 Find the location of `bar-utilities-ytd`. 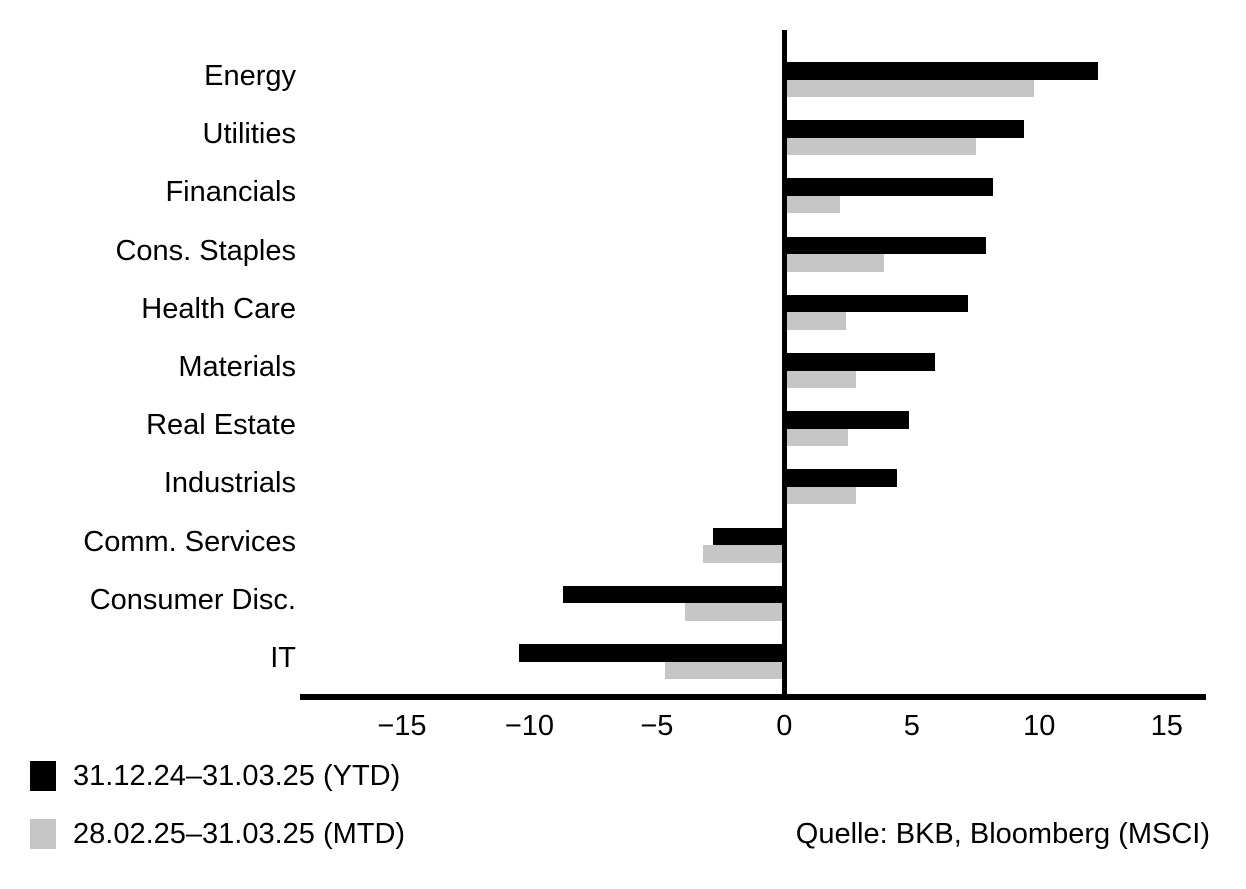

bar-utilities-ytd is located at coordinates (904, 129).